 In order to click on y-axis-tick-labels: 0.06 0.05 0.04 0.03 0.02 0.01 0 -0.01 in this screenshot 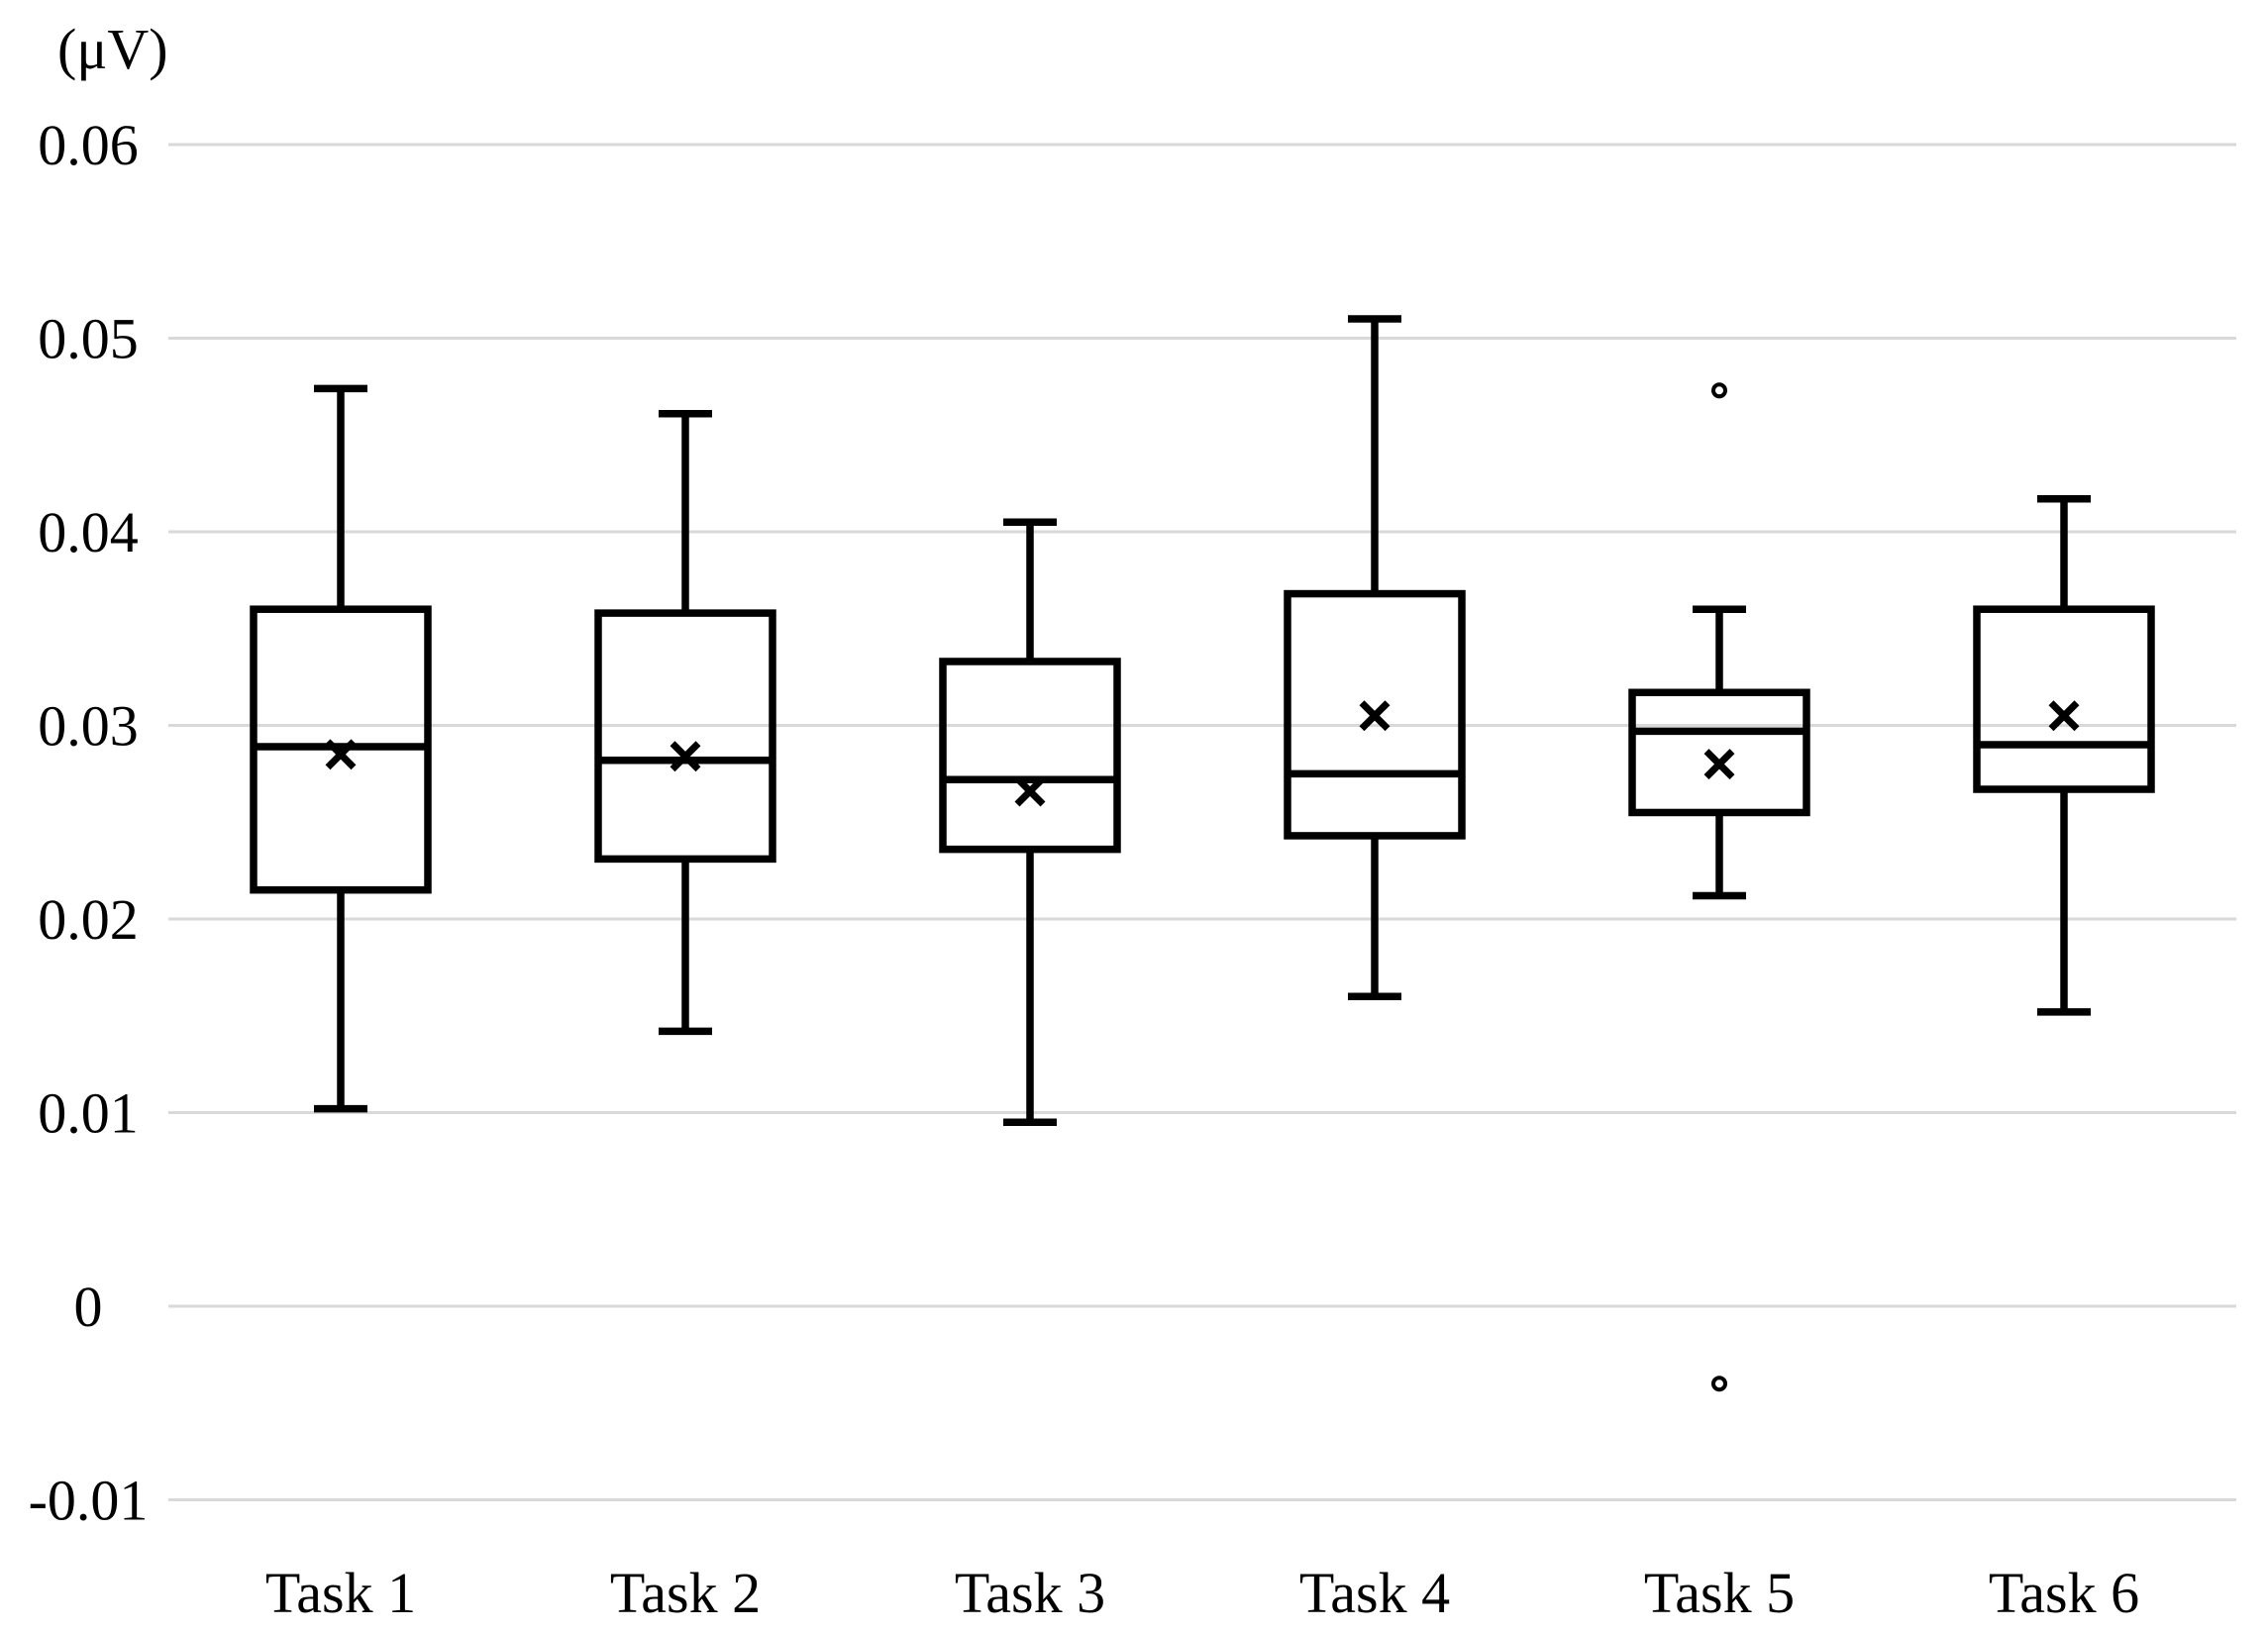, I will do `click(89, 823)`.